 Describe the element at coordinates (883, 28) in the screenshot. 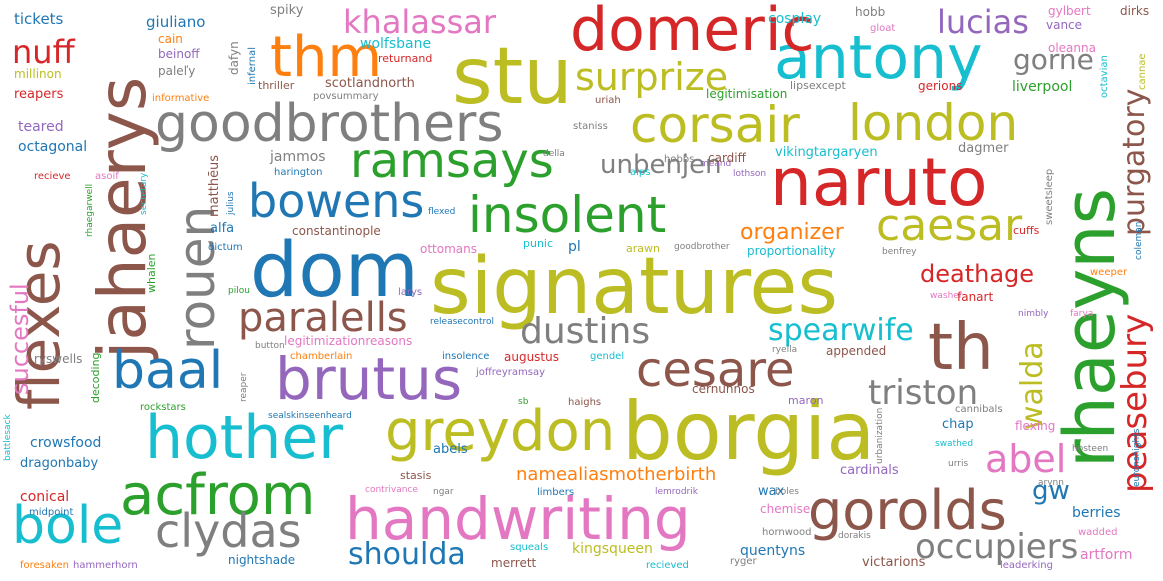

I see `word-gloat: gloat` at that location.